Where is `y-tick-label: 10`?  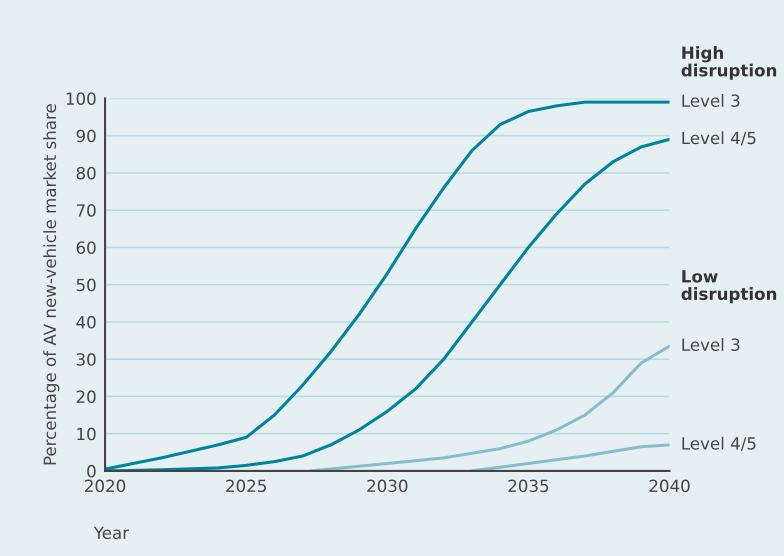
y-tick-label: 10 is located at coordinates (86, 434).